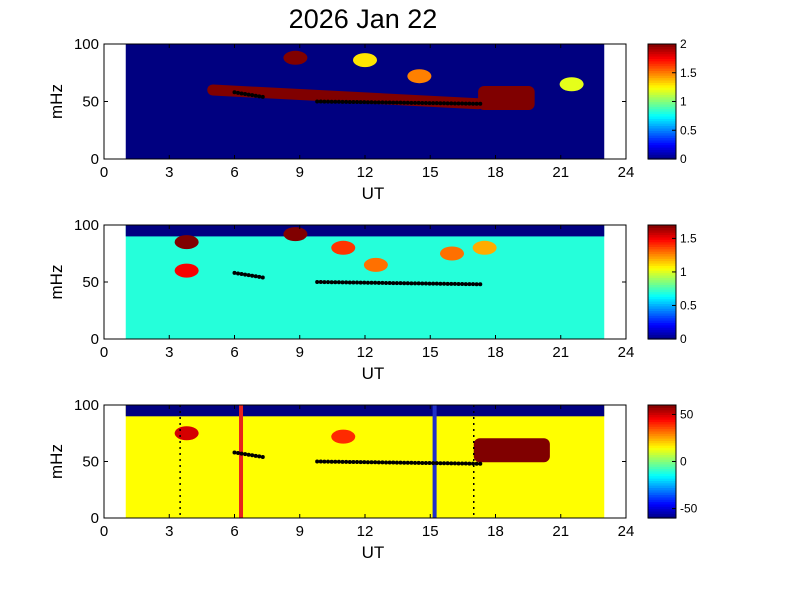  Describe the element at coordinates (560, 352) in the screenshot. I see `x-tick-label: 21` at that location.